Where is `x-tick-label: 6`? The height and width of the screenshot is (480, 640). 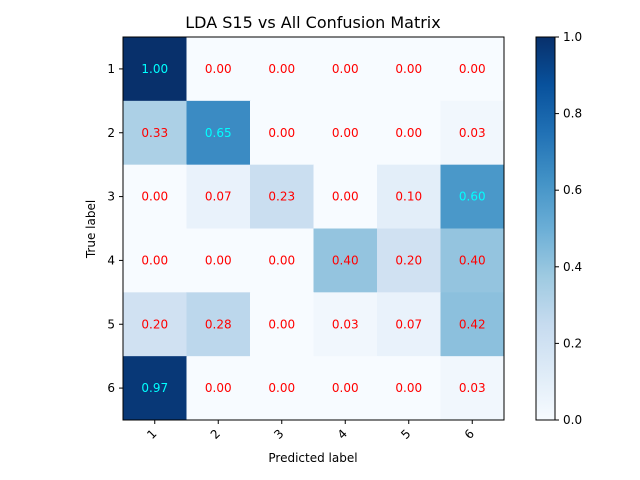 x-tick-label: 6 is located at coordinates (469, 434).